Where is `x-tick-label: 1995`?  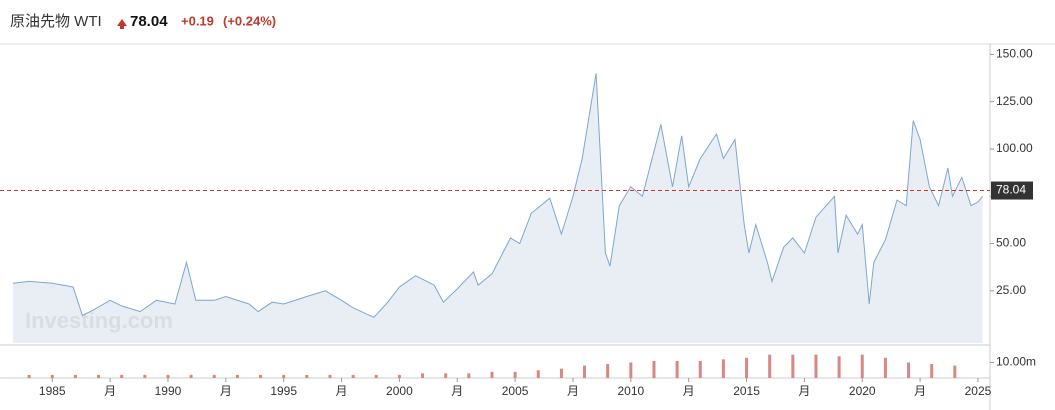 x-tick-label: 1995 is located at coordinates (283, 391).